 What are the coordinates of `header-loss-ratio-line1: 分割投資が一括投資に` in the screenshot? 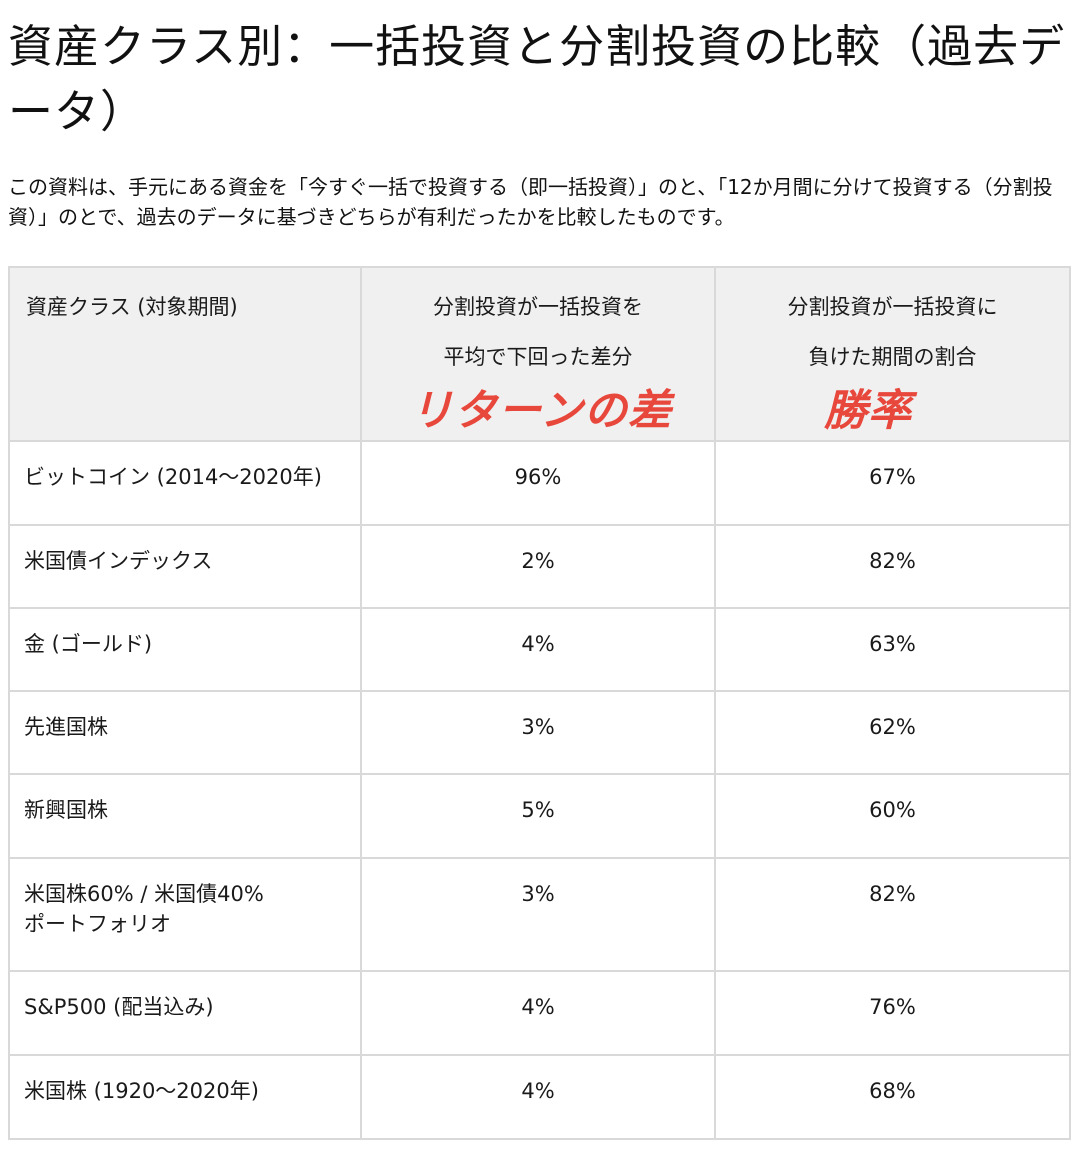 It's located at (892, 307).